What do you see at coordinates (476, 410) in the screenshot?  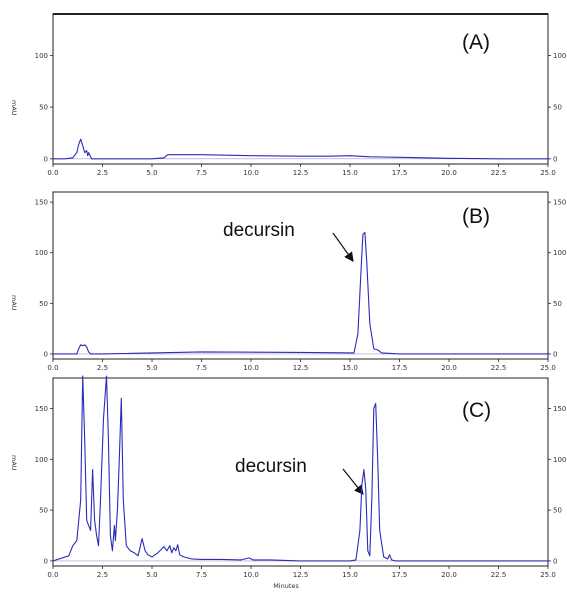 I see `panel-label: (C)` at bounding box center [476, 410].